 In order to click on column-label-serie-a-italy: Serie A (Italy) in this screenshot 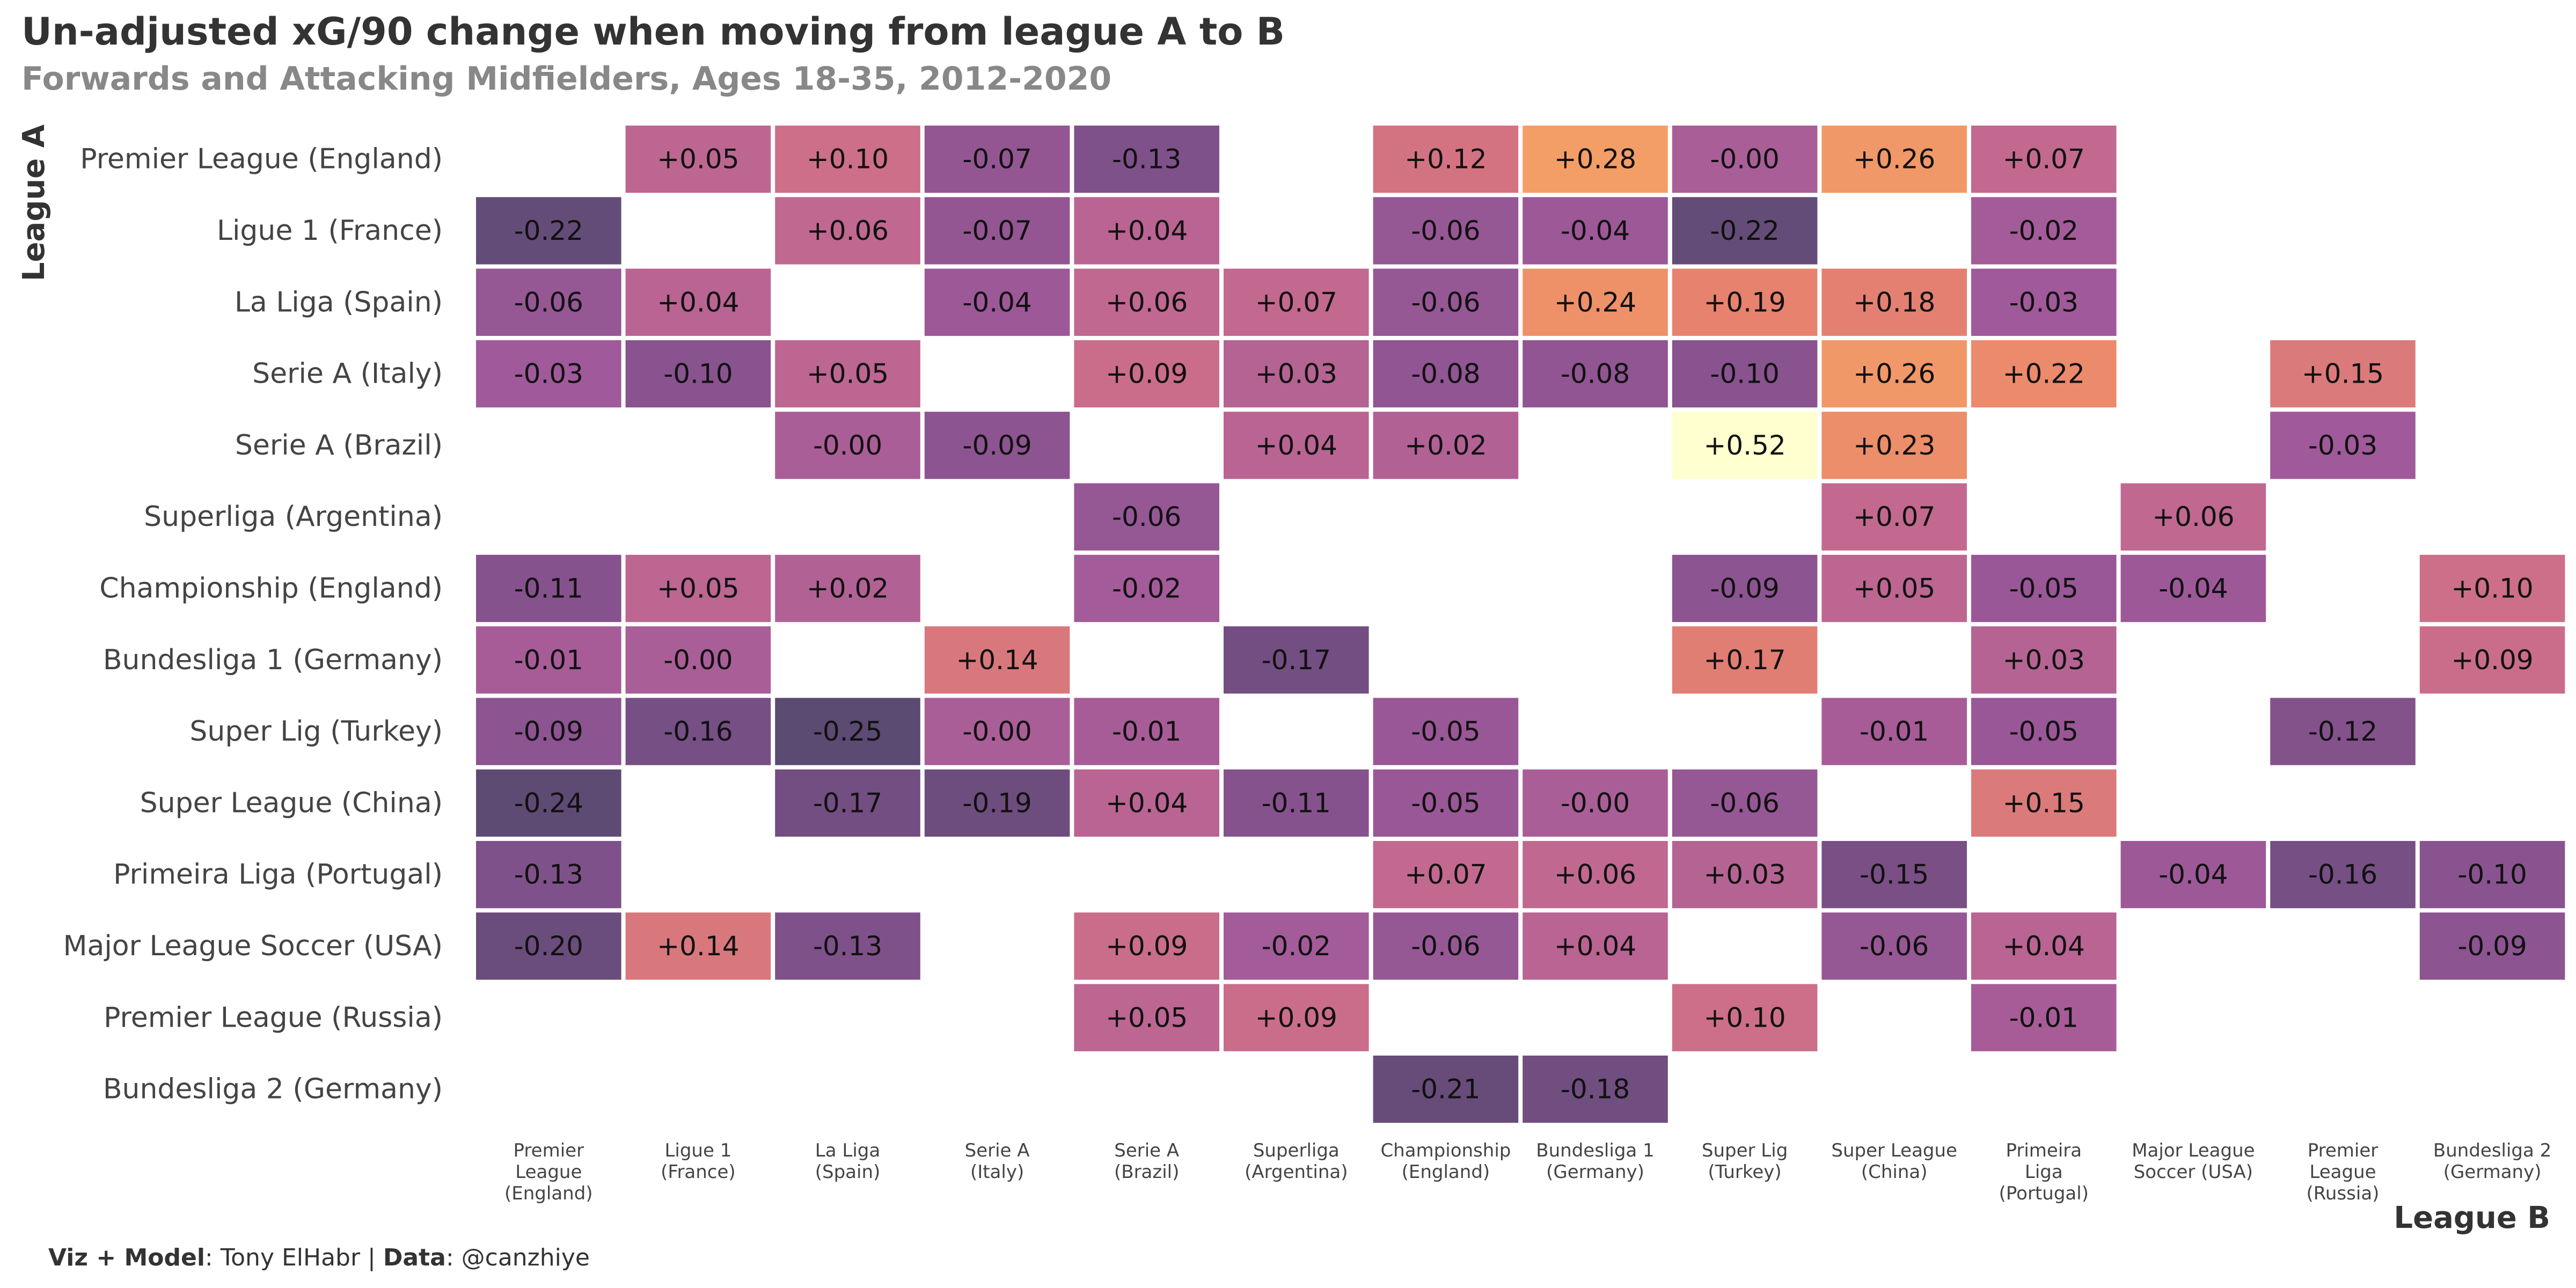, I will do `click(997, 1161)`.